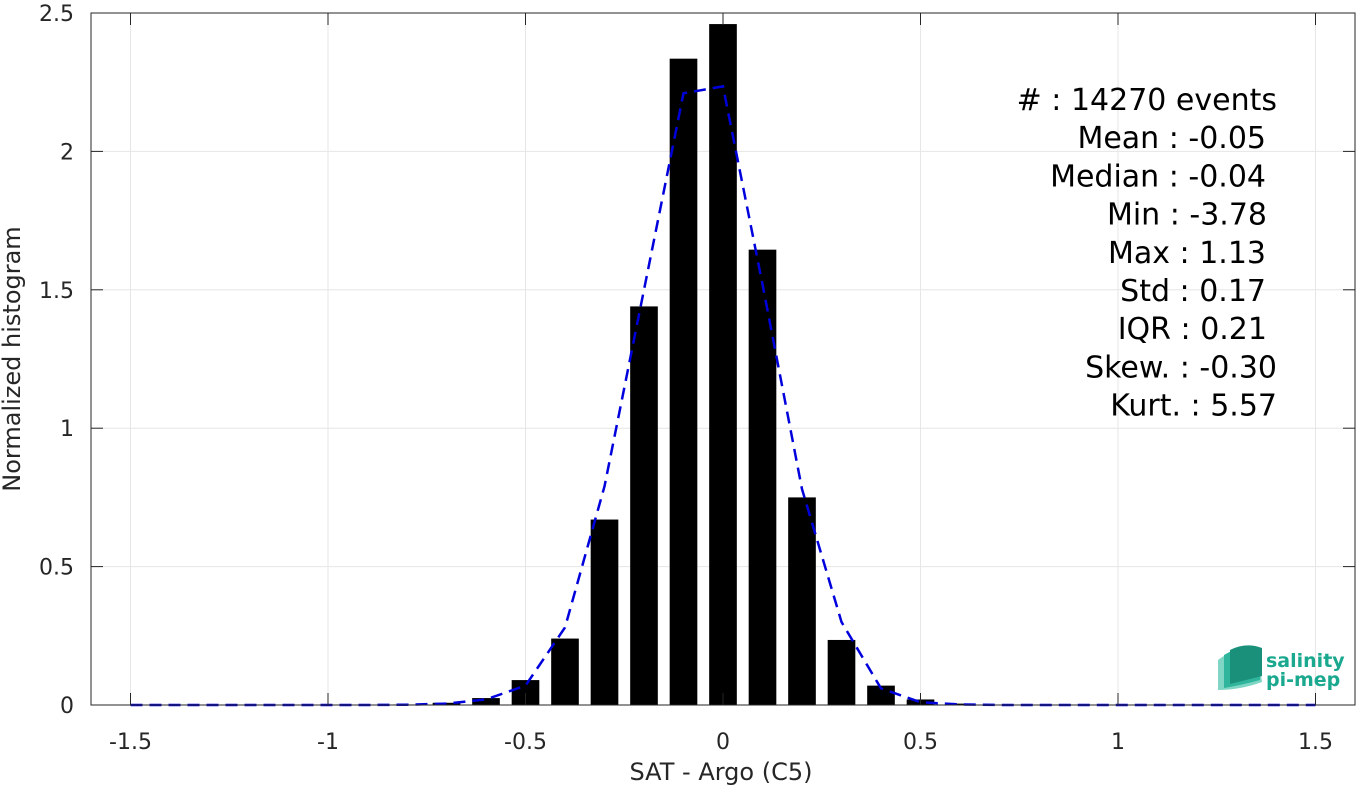  What do you see at coordinates (1158, 176) in the screenshot?
I see `stat-line: Median : -0.04` at bounding box center [1158, 176].